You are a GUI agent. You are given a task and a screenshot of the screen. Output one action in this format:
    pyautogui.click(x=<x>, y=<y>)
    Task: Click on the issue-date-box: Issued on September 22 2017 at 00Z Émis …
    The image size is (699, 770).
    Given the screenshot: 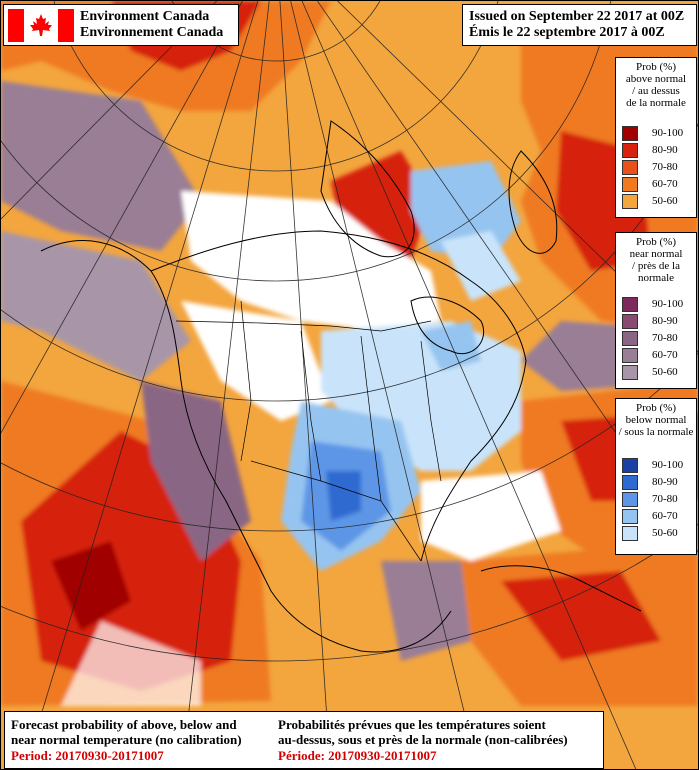 What is the action you would take?
    pyautogui.click(x=579, y=25)
    